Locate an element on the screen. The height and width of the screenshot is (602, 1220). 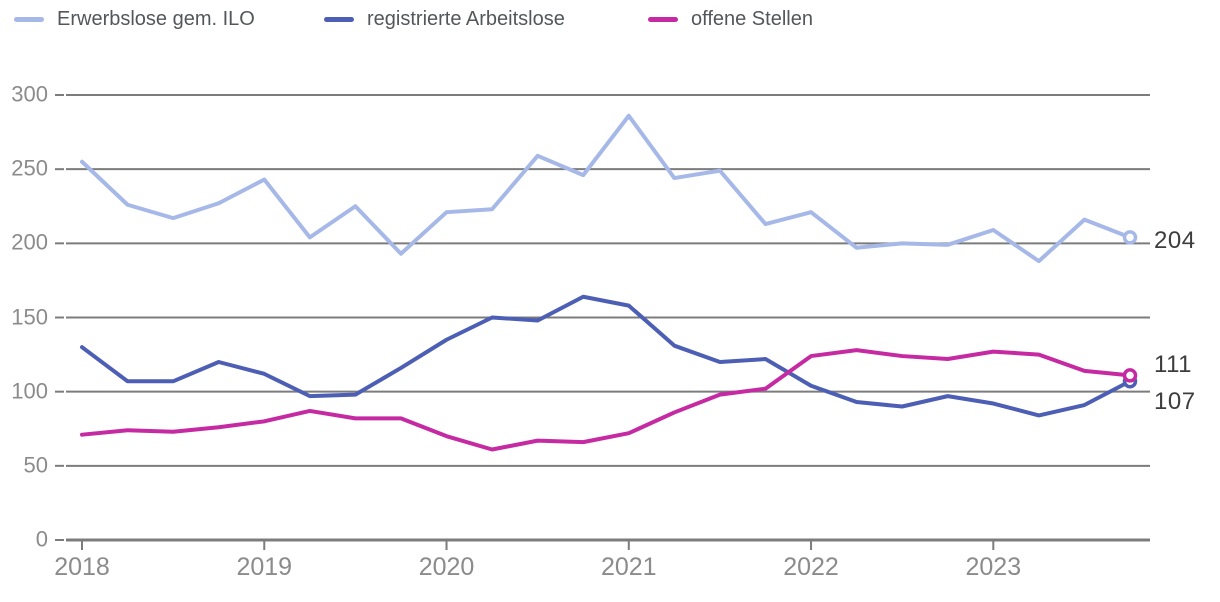
y-axis-label: 250 is located at coordinates (29, 168).